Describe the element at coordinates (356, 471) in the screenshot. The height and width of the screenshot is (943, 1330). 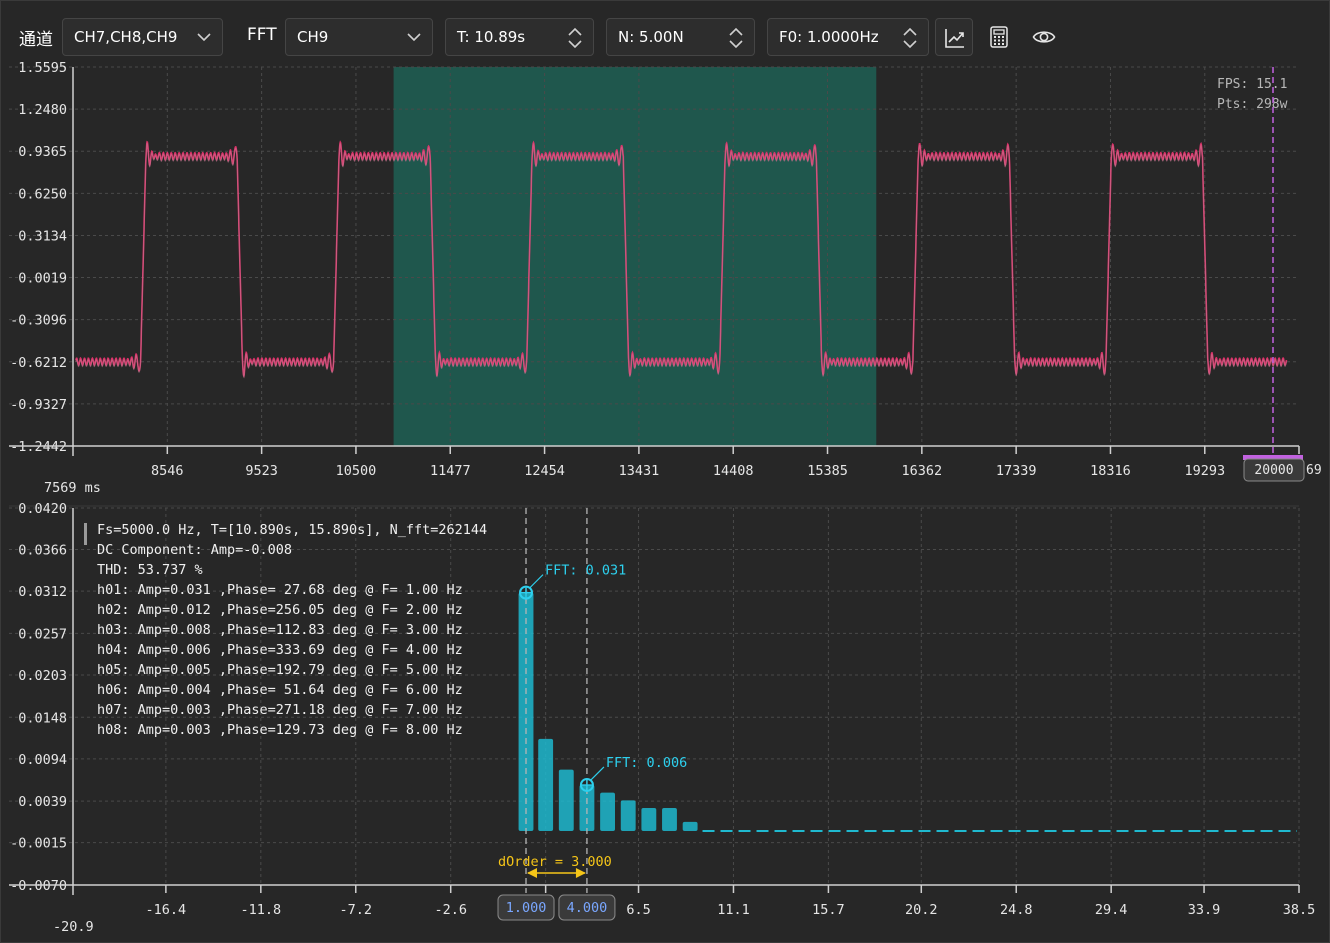
I see `time-x-tick-label: 10500` at that location.